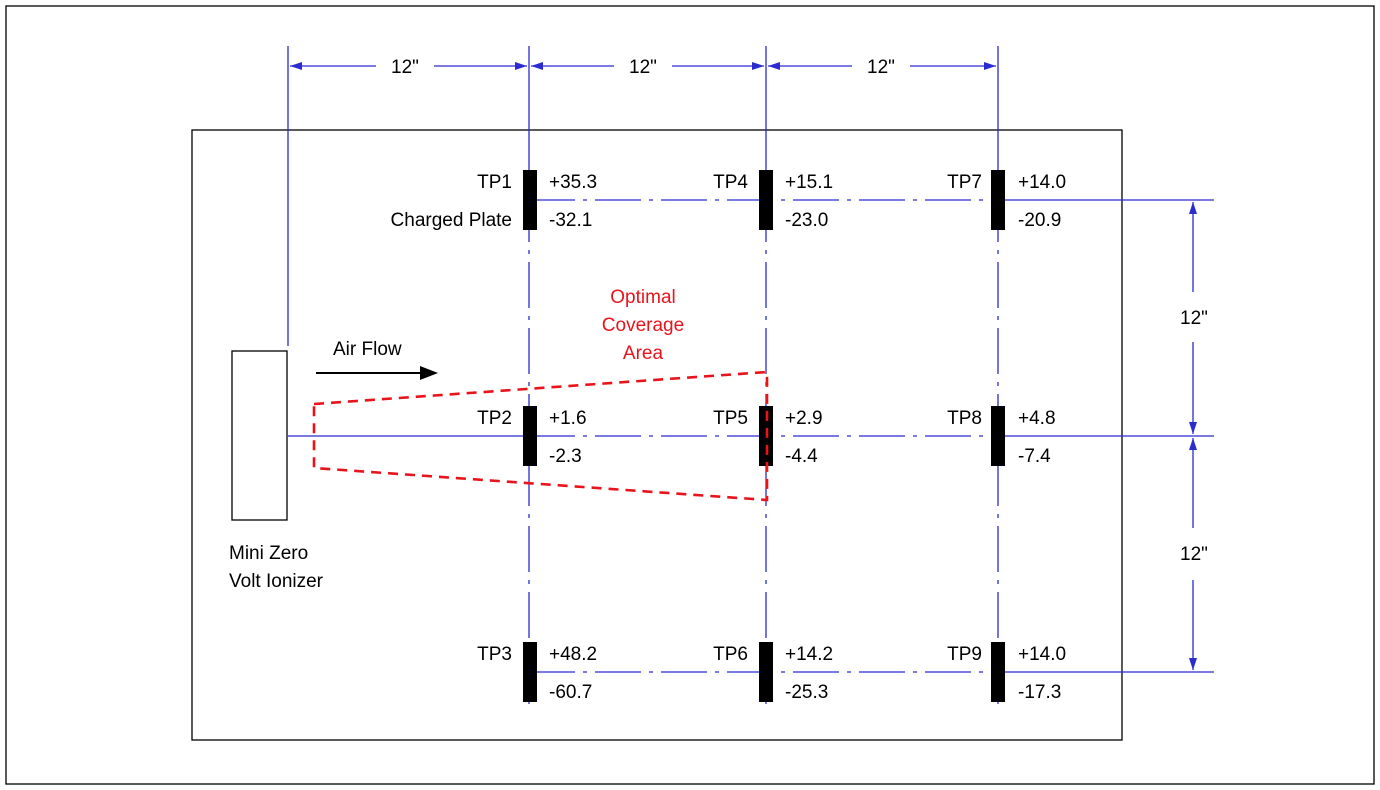 The width and height of the screenshot is (1380, 790). What do you see at coordinates (568, 418) in the screenshot?
I see `tp2-positive: +1.6` at bounding box center [568, 418].